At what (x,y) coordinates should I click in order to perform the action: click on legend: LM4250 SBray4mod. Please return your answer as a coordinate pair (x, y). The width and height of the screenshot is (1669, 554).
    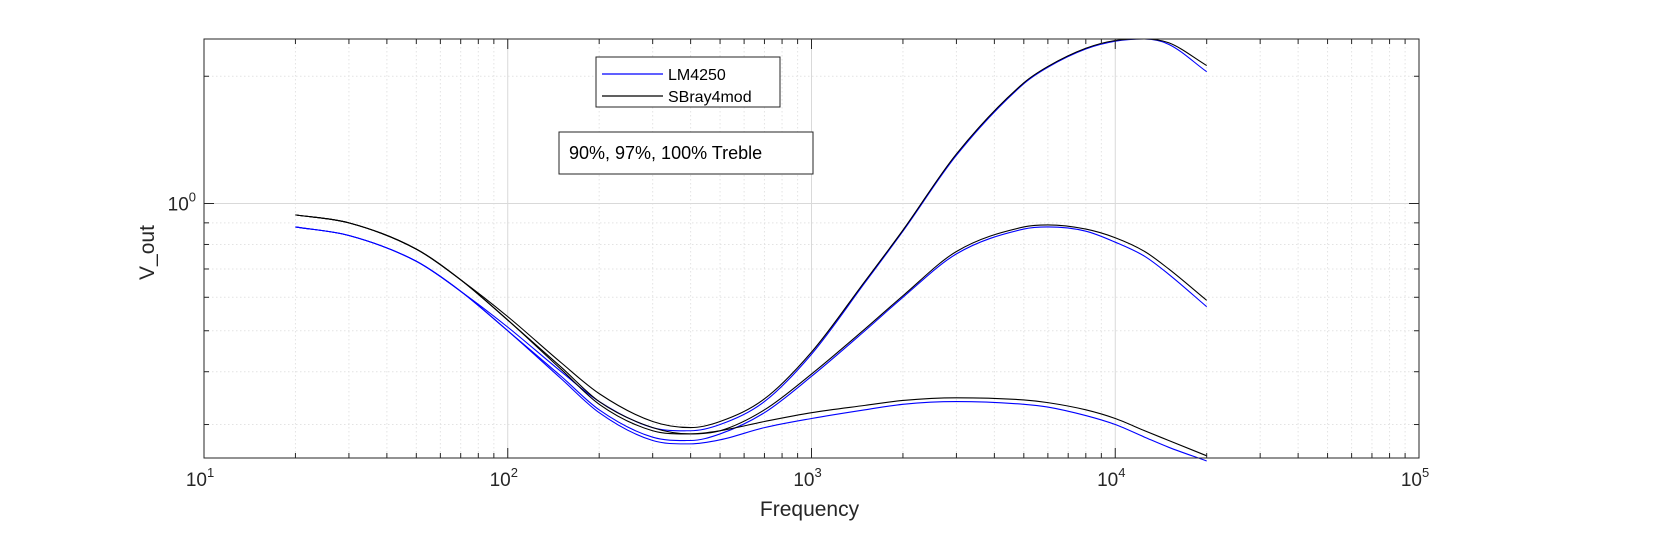
    Looking at the image, I should click on (688, 82).